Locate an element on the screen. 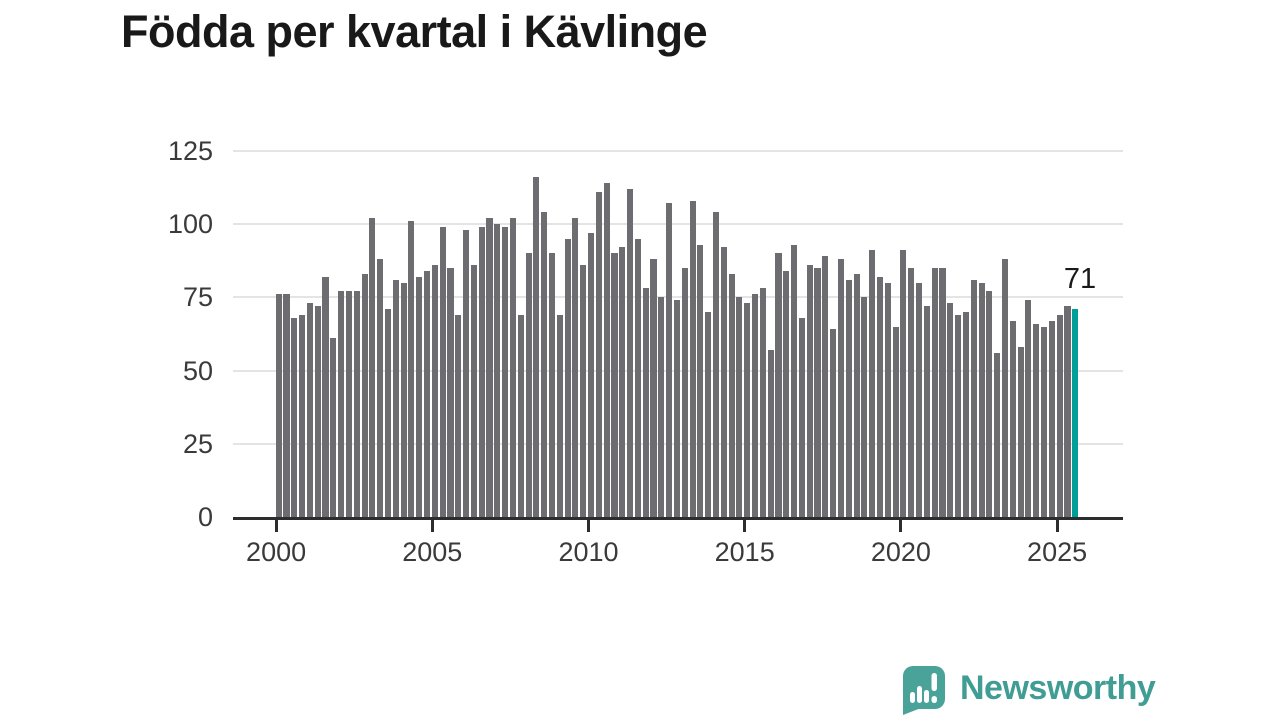 This screenshot has height=720, width=1280. x-axis-tick-2005 is located at coordinates (432, 526).